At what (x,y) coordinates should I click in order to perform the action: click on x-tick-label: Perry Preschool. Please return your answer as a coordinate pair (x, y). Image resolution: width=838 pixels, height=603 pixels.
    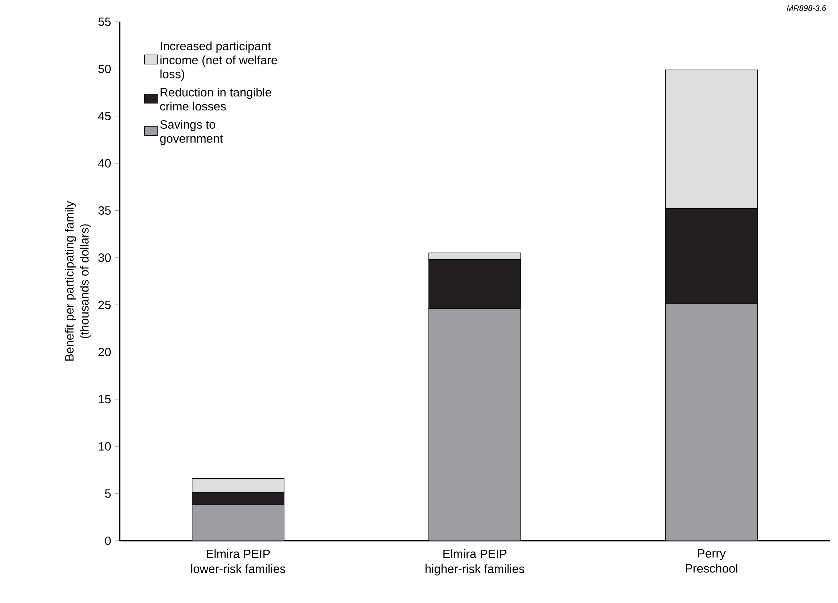
    Looking at the image, I should click on (712, 561).